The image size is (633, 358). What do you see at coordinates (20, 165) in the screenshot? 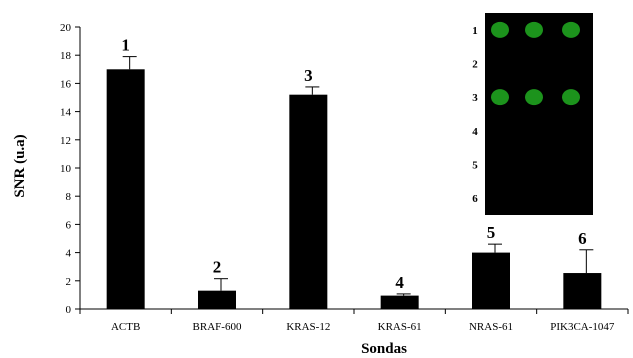
I see `y-axis-title: SNR (u.a)` at bounding box center [20, 165].